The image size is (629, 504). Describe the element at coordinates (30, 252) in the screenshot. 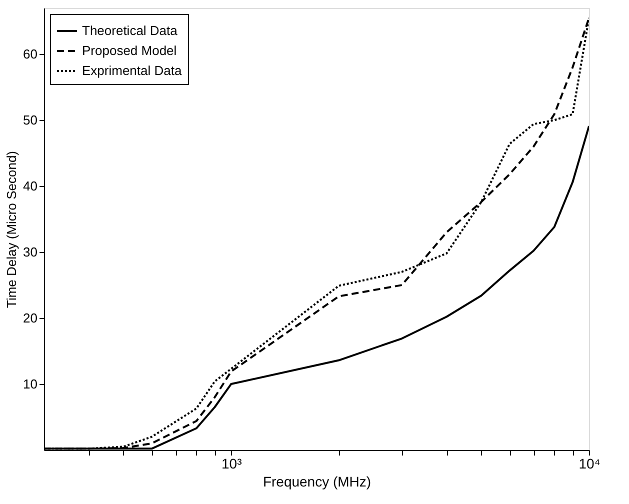

I see `y-tick-label: 30` at that location.